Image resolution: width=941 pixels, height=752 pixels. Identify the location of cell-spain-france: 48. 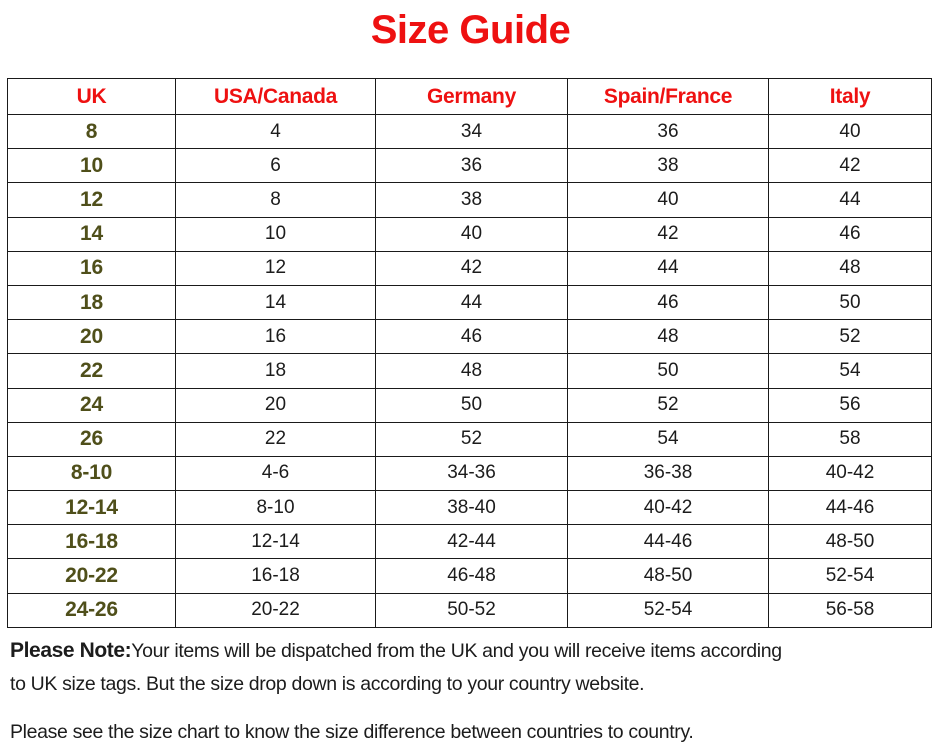
(668, 337).